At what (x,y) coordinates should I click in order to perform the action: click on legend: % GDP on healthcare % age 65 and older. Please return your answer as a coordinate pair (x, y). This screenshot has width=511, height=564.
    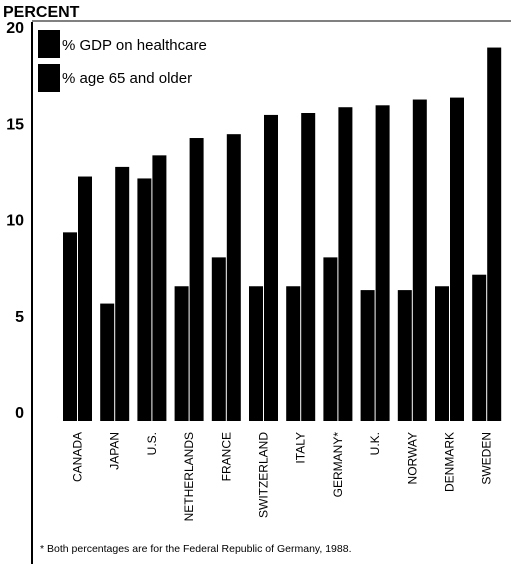
    Looking at the image, I should click on (122, 61).